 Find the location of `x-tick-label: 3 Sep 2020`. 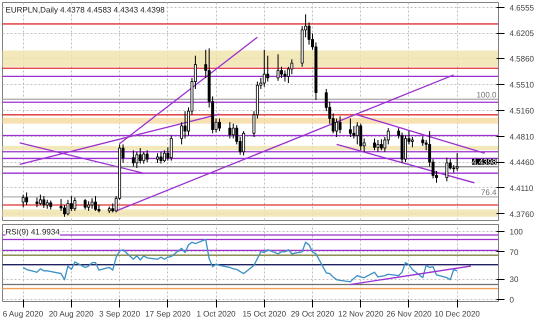

x-tick-label: 3 Sep 2020 is located at coordinates (120, 314).